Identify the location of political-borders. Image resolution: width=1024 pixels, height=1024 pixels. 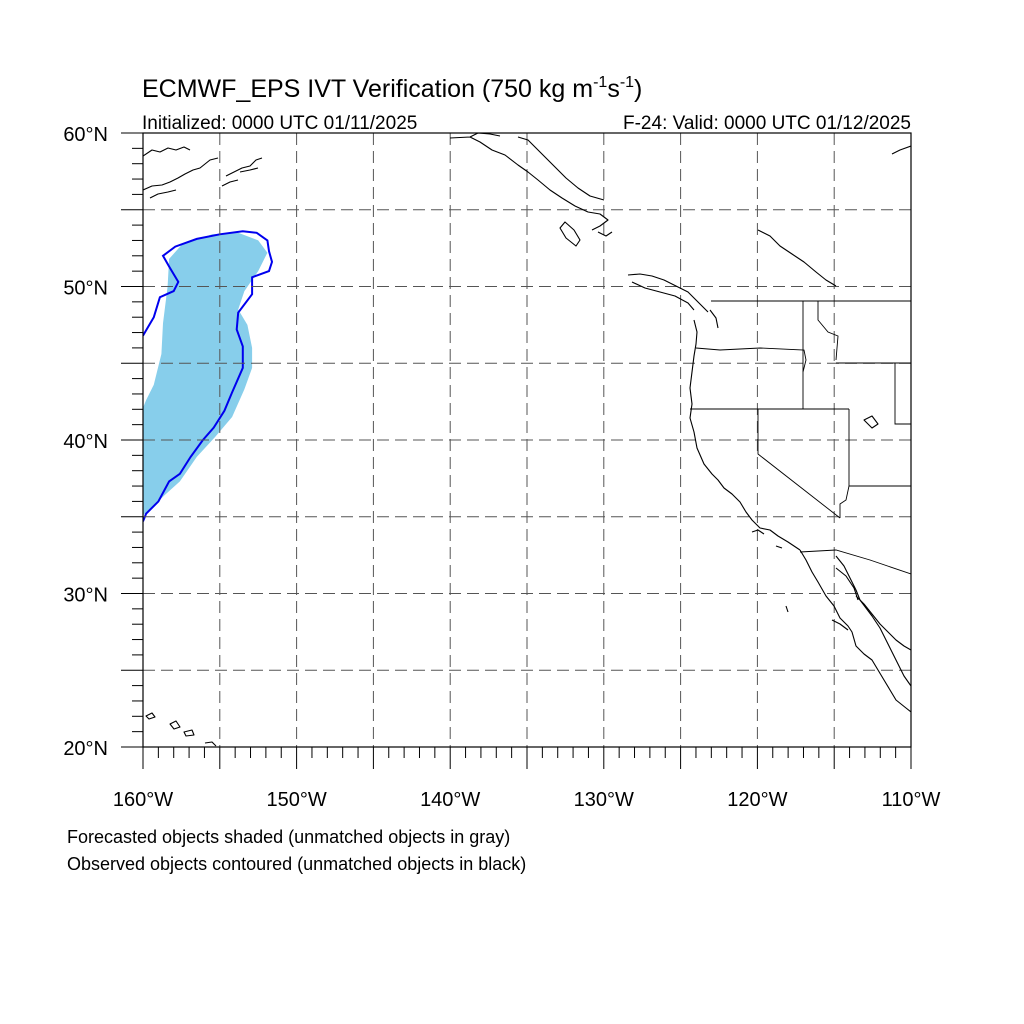
(800, 437).